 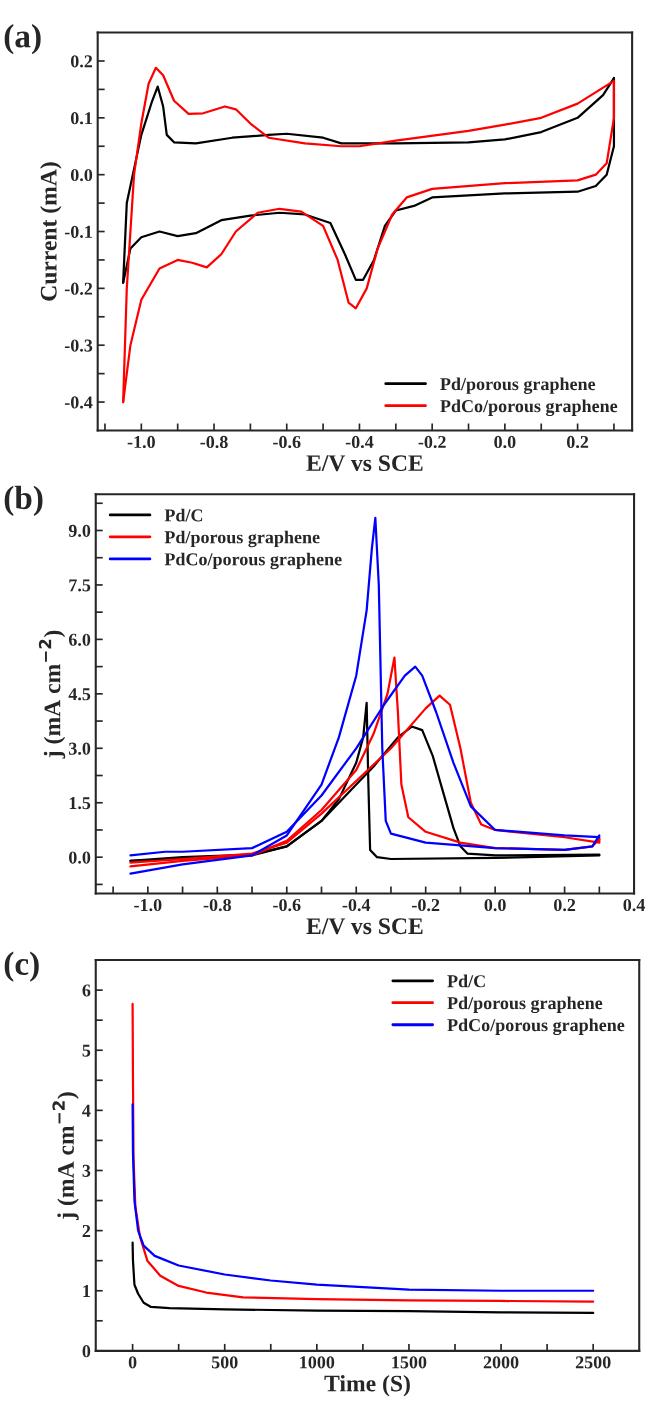 What do you see at coordinates (501, 1362) in the screenshot?
I see `x-tick-label: 2000` at bounding box center [501, 1362].